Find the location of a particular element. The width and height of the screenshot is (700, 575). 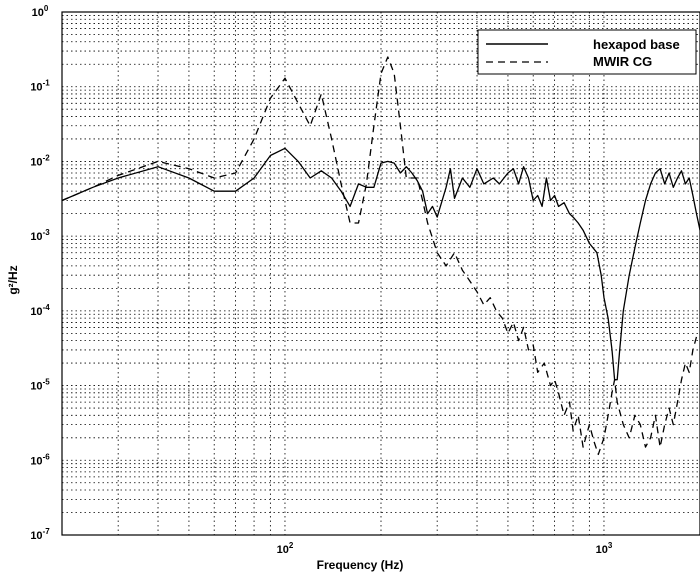

y-tick-label: 10⁻² is located at coordinates (40, 160).